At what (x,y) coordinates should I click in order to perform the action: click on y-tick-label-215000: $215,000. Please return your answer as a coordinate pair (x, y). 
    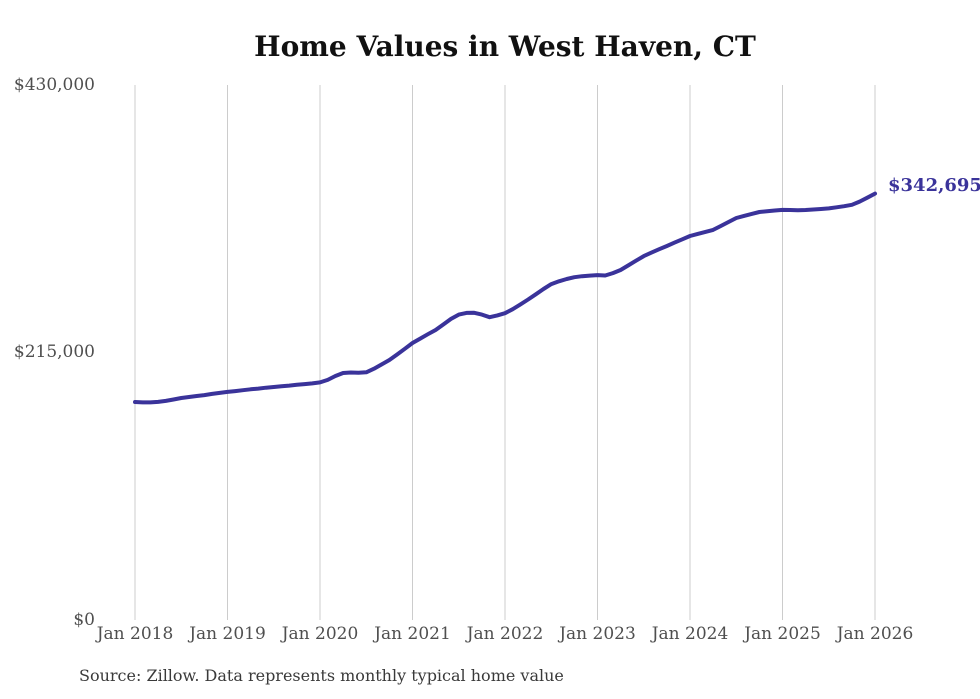
    Looking at the image, I should click on (54, 352).